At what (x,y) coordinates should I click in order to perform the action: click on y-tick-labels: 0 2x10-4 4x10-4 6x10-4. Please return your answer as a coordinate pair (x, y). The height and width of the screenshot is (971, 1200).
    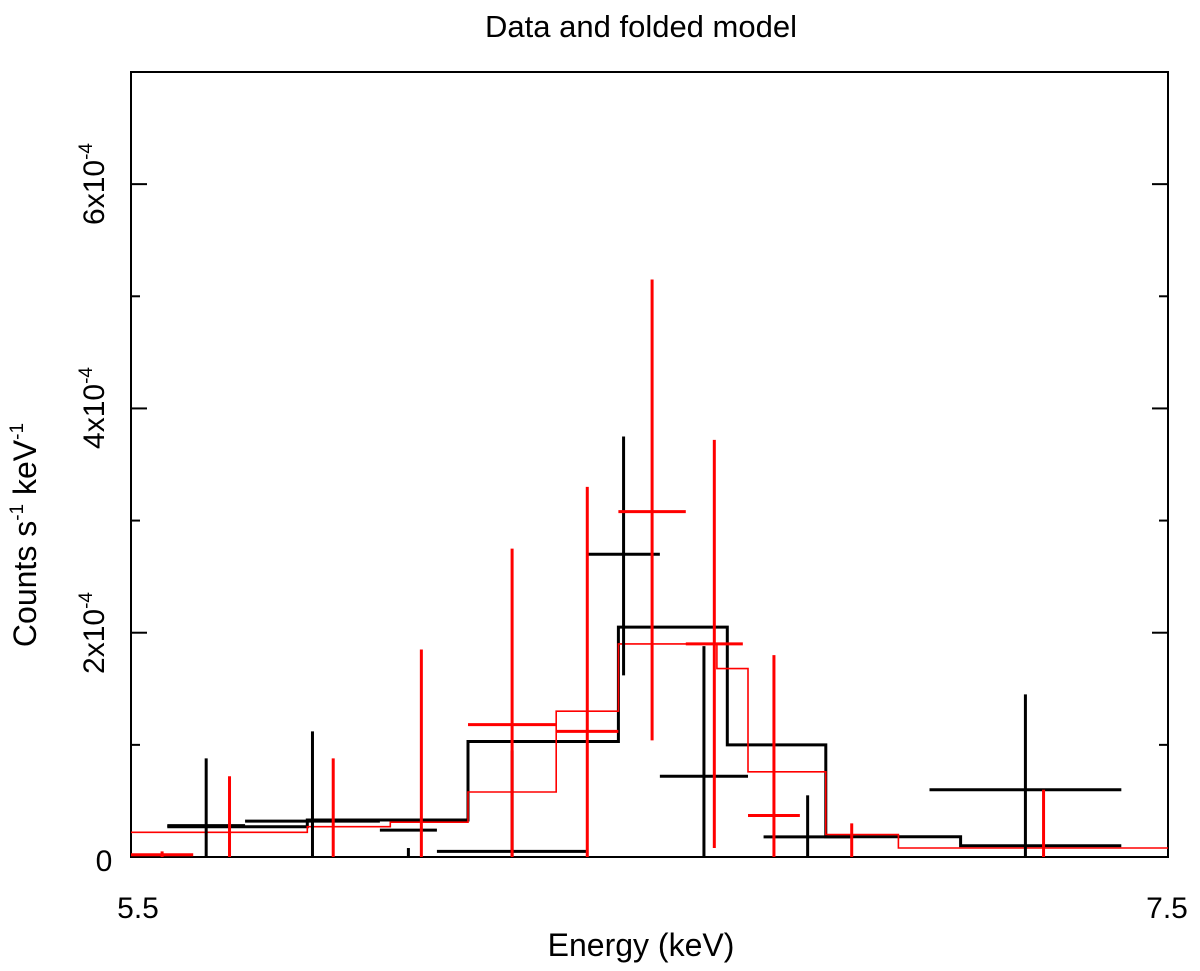
    Looking at the image, I should click on (94, 510).